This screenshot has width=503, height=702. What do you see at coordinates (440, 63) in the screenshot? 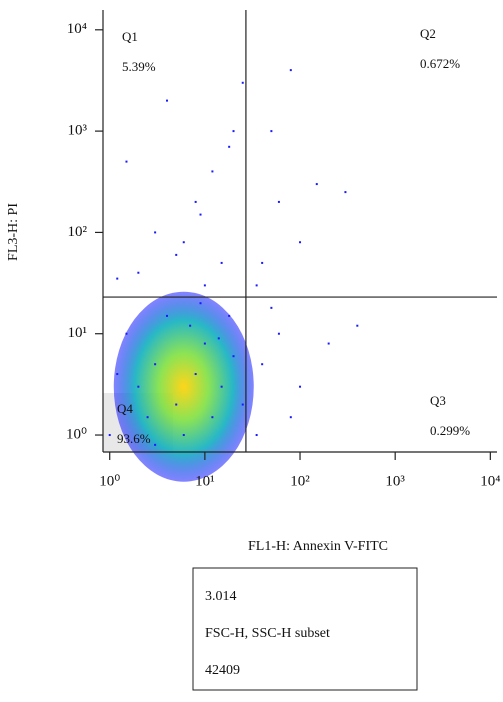
I see `quadrant-percent: 0.672%` at bounding box center [440, 63].